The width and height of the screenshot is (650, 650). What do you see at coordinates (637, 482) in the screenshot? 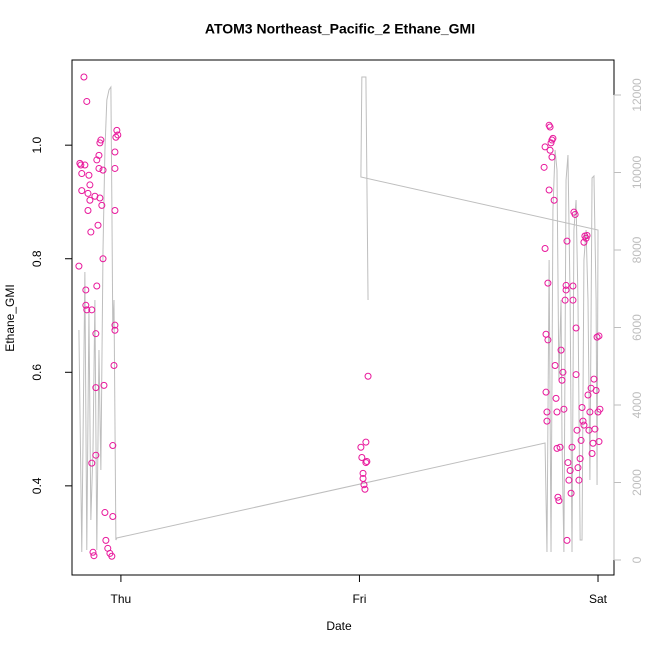
I see `y2-tick-label: 2000` at bounding box center [637, 482].